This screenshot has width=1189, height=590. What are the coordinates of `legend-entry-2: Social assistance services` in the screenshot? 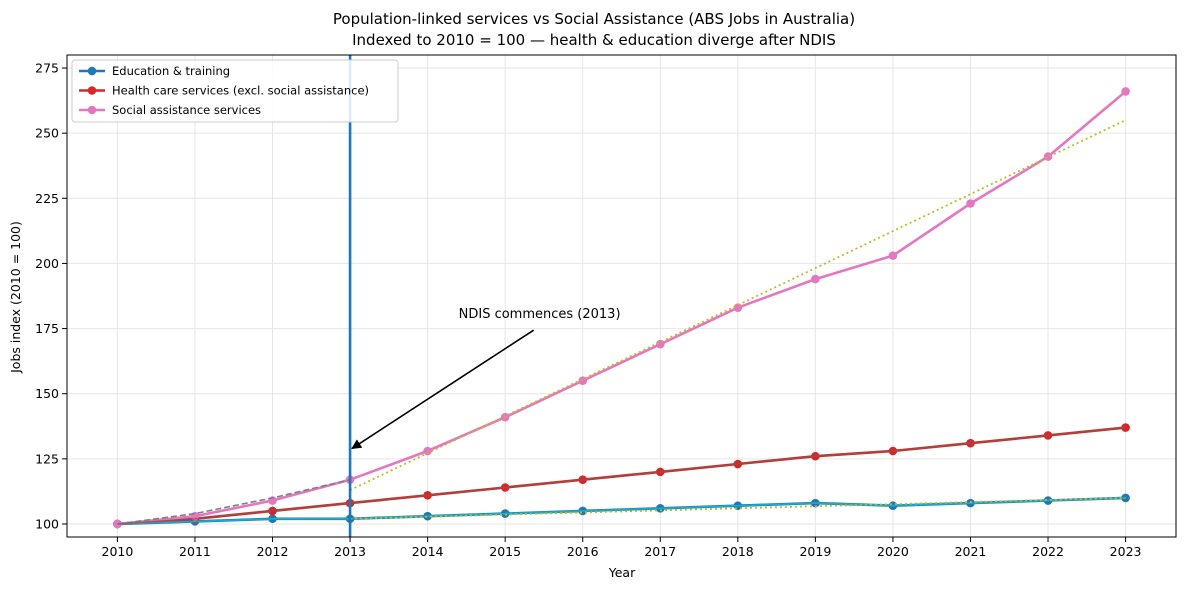 It's located at (186, 110).